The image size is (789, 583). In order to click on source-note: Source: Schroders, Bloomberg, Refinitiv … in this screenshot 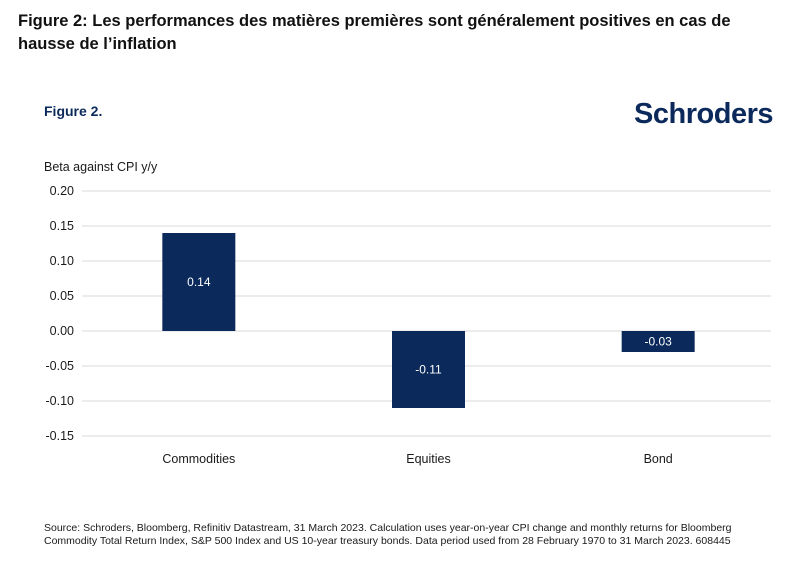, I will do `click(388, 534)`.